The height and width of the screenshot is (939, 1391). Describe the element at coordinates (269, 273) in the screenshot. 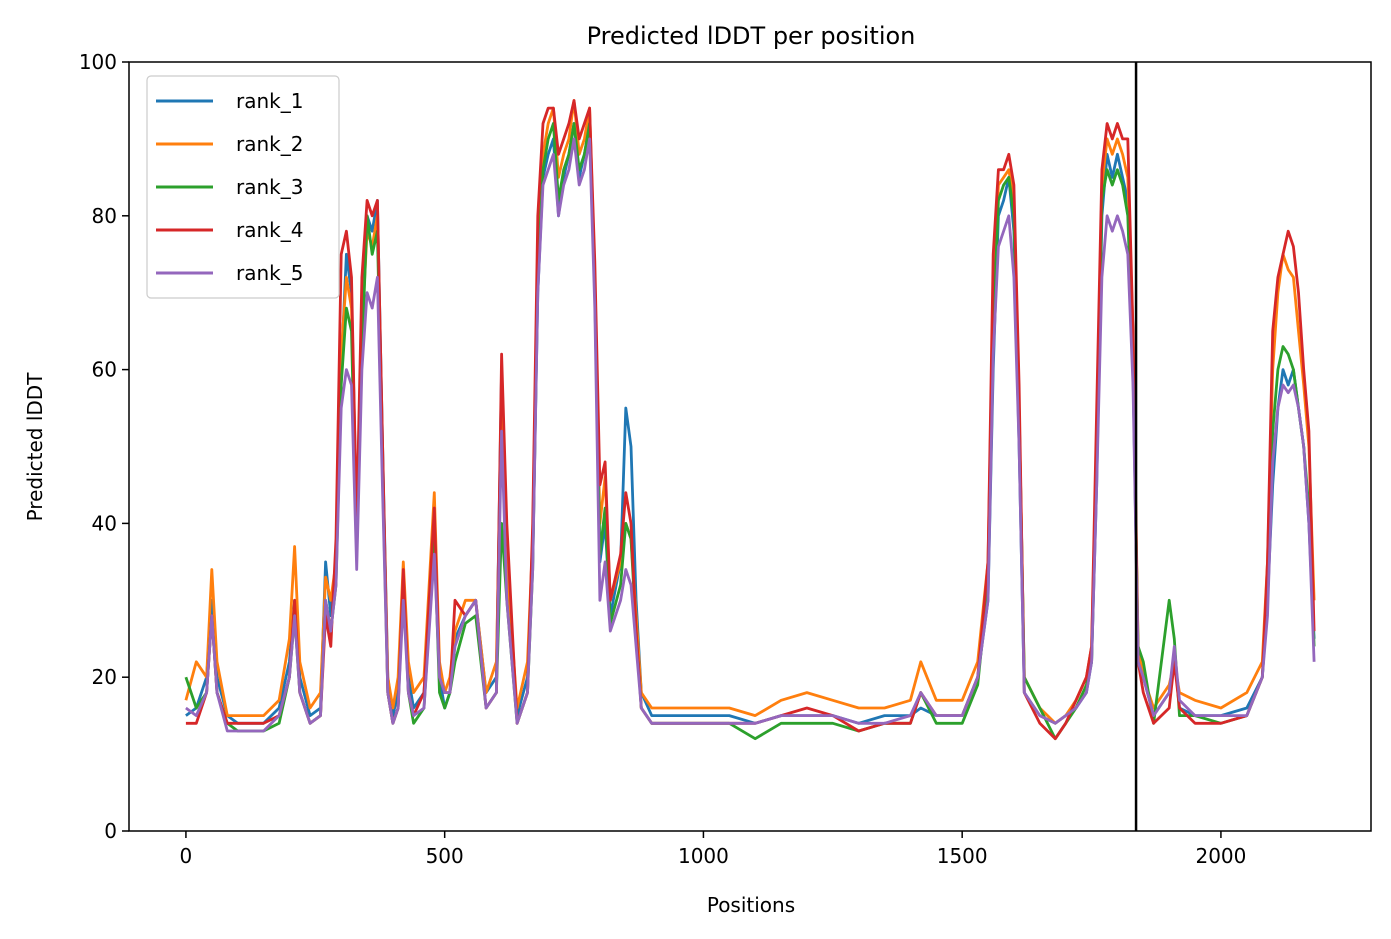

I see `legend-label: rank_5` at that location.